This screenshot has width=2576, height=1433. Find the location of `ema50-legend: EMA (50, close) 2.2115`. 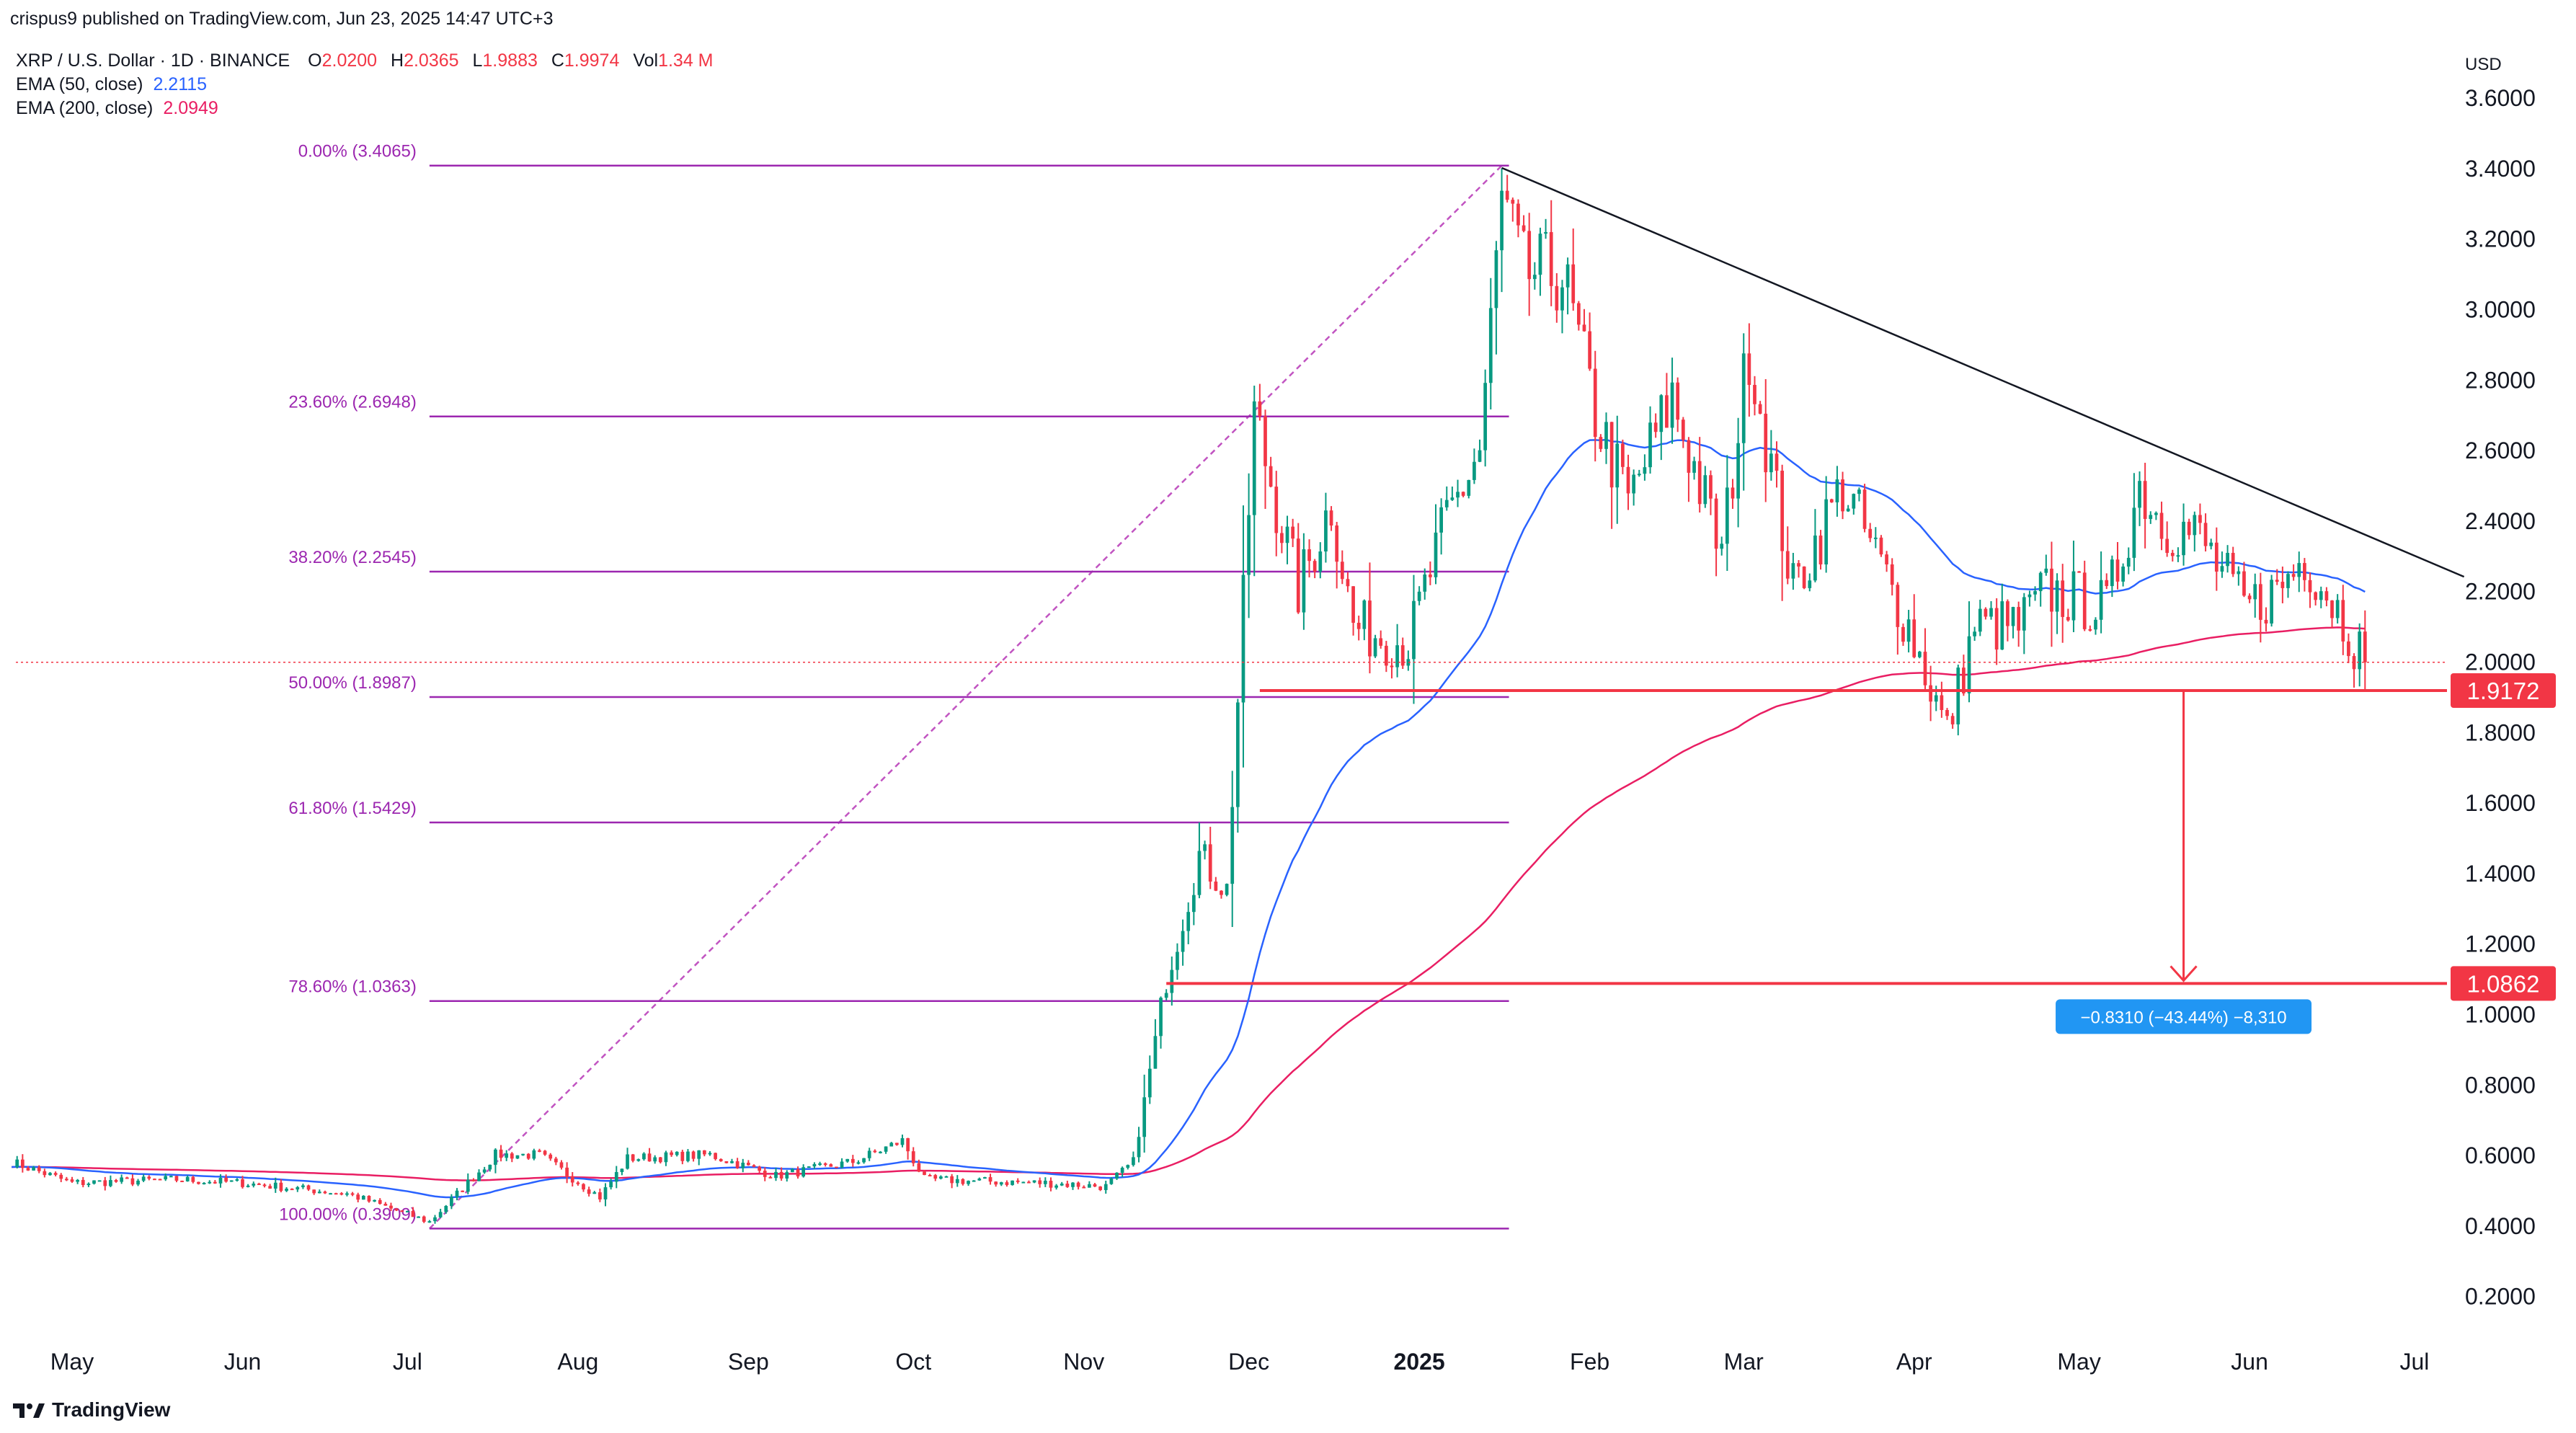

ema50-legend: EMA (50, close) 2.2115 is located at coordinates (112, 84).